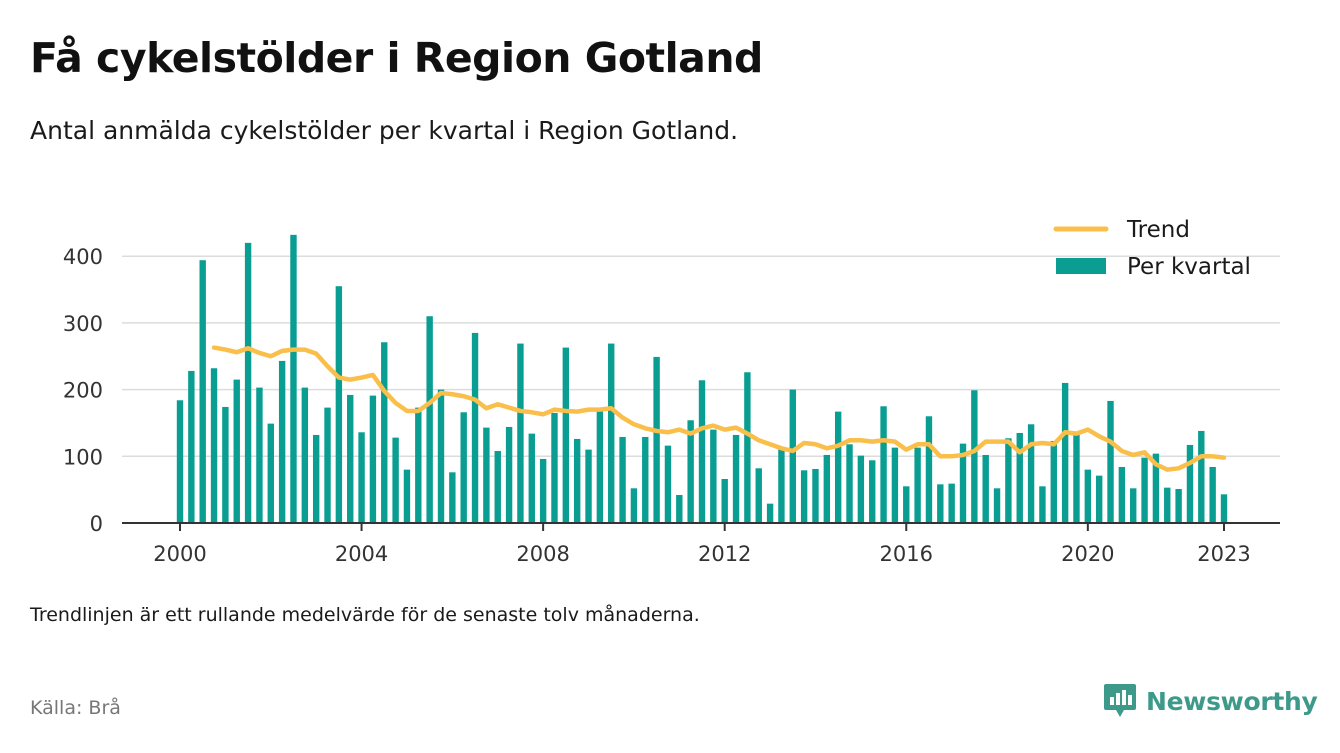 The width and height of the screenshot is (1340, 753). I want to click on brand-logo: Newsworthy, so click(1210, 701).